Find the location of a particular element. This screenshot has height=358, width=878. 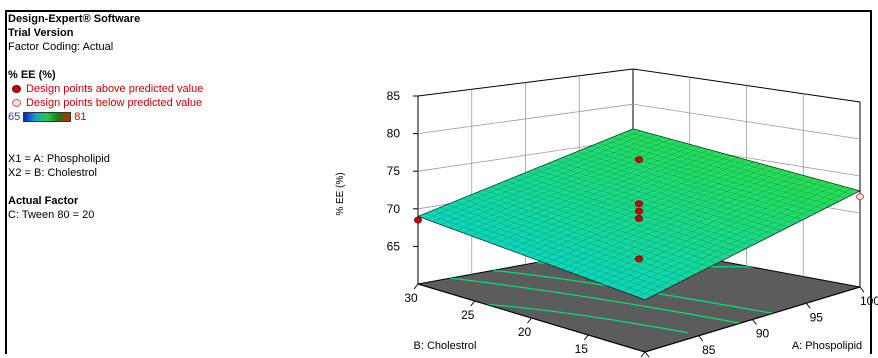

scale-min: 65 is located at coordinates (14, 117).